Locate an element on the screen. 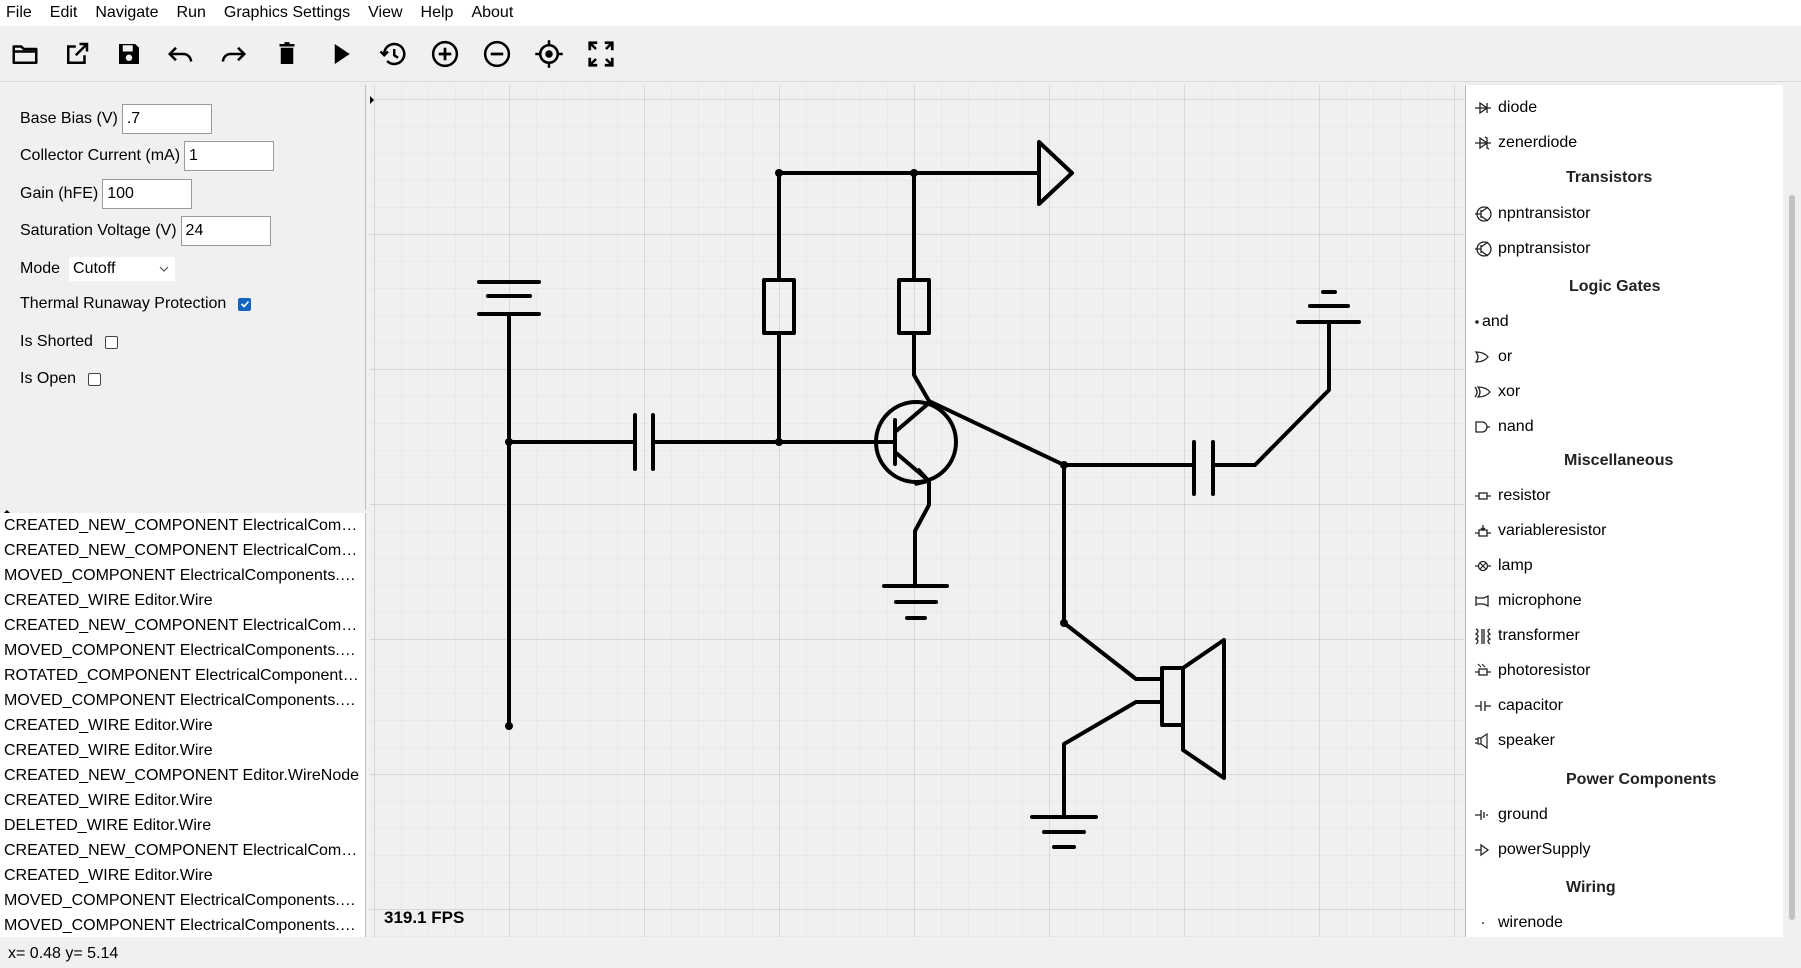 This screenshot has height=968, width=1801. palette-item-speaker: speaker is located at coordinates (1514, 741).